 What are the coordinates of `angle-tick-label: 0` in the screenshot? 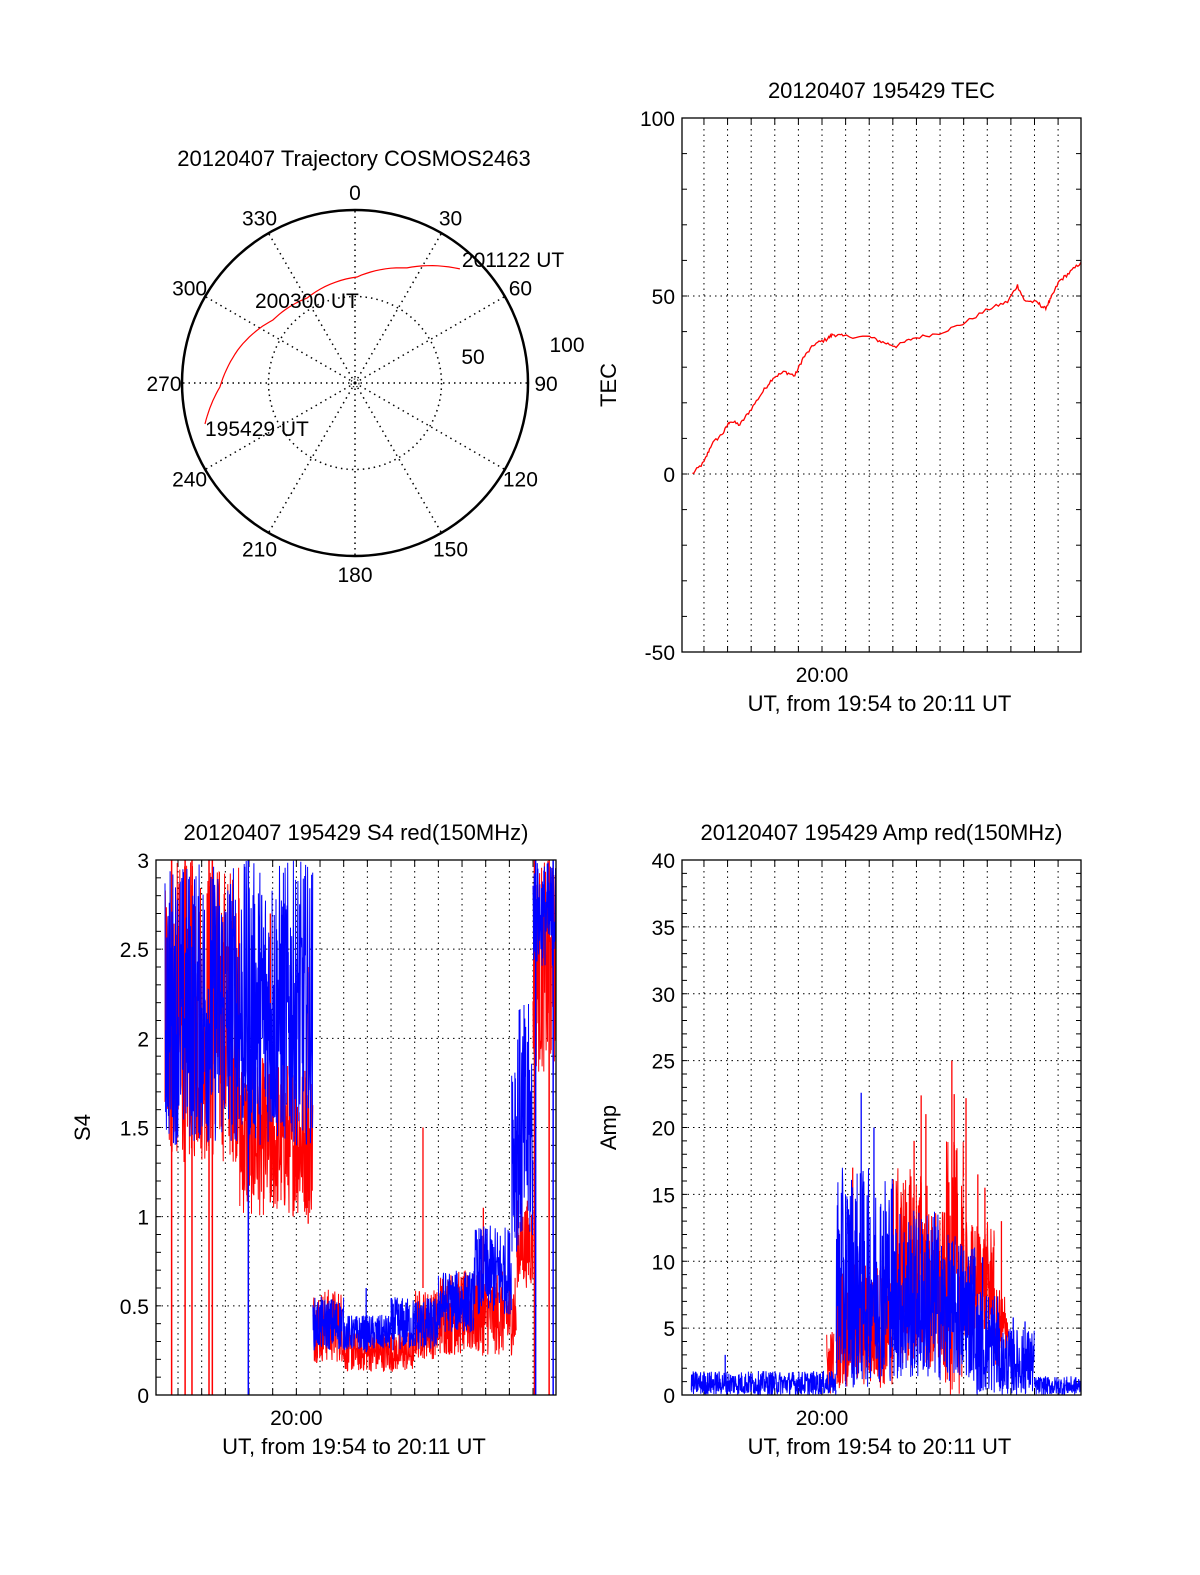 It's located at (355, 193).